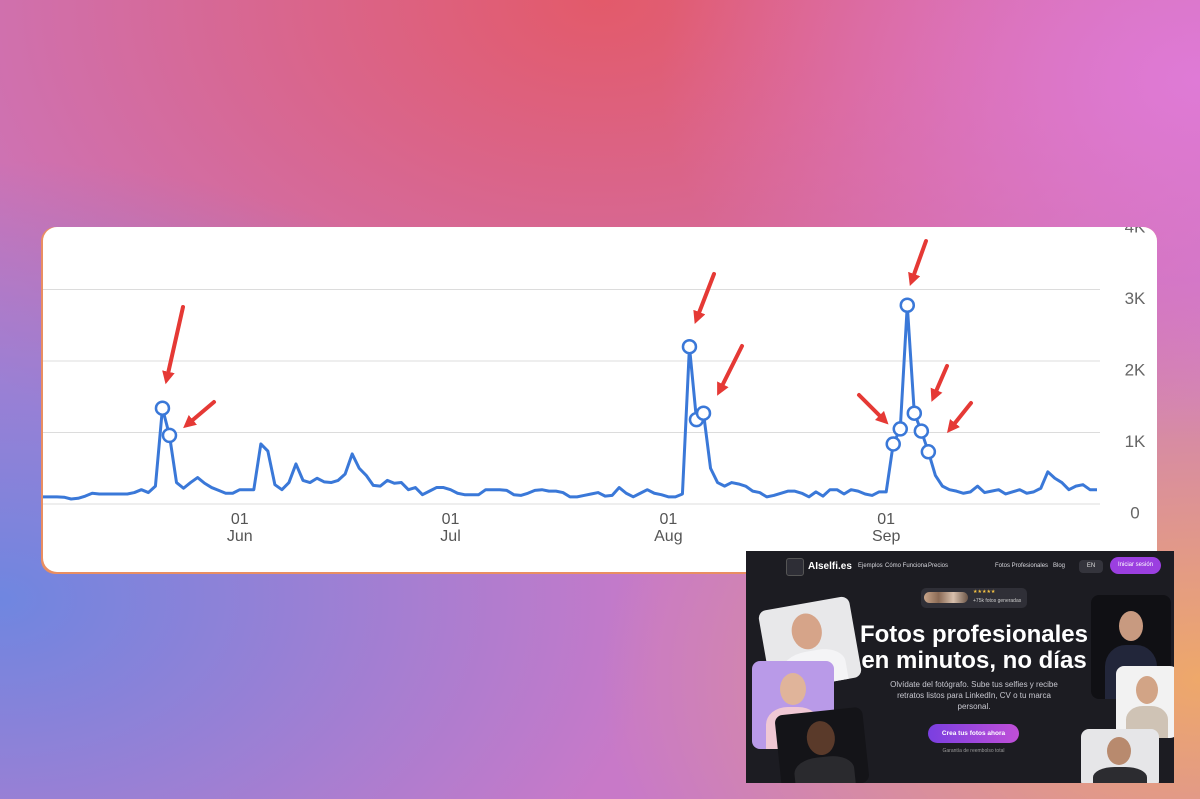  Describe the element at coordinates (870, 566) in the screenshot. I see `nav-link: Ejemplos` at that location.